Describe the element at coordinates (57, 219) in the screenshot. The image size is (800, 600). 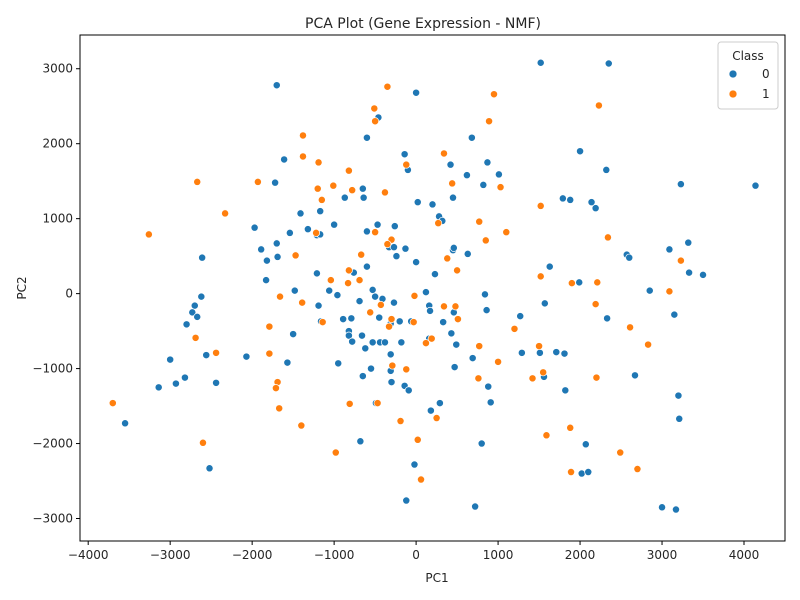
I see `y-tick-label: 1000` at that location.